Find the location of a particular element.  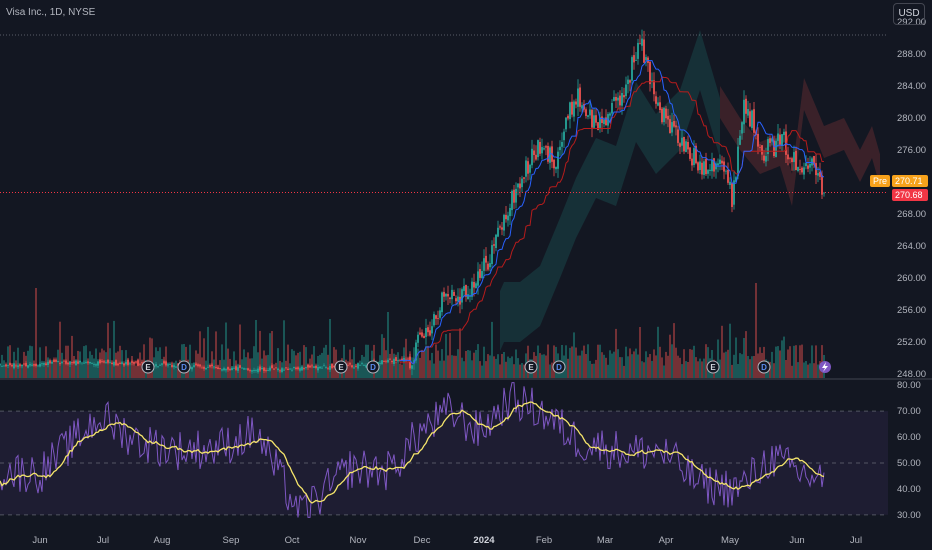

time-tick-label: Feb is located at coordinates (544, 540).